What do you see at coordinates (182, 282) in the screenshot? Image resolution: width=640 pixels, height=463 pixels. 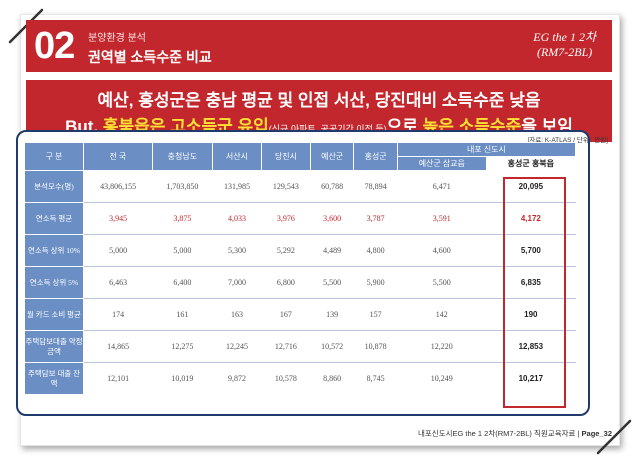 I see `cell-chungnam: 6,400` at bounding box center [182, 282].